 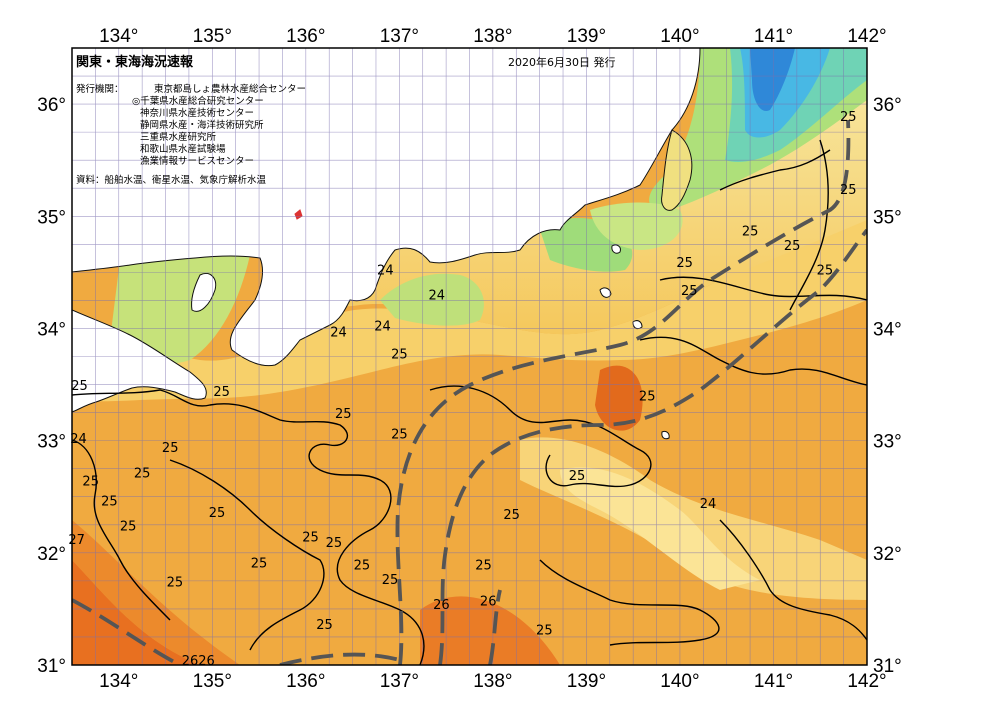 What do you see at coordinates (171, 180) in the screenshot?
I see `data-sources: 資料：船舶水温、衛星水温、気象庁解析水温` at bounding box center [171, 180].